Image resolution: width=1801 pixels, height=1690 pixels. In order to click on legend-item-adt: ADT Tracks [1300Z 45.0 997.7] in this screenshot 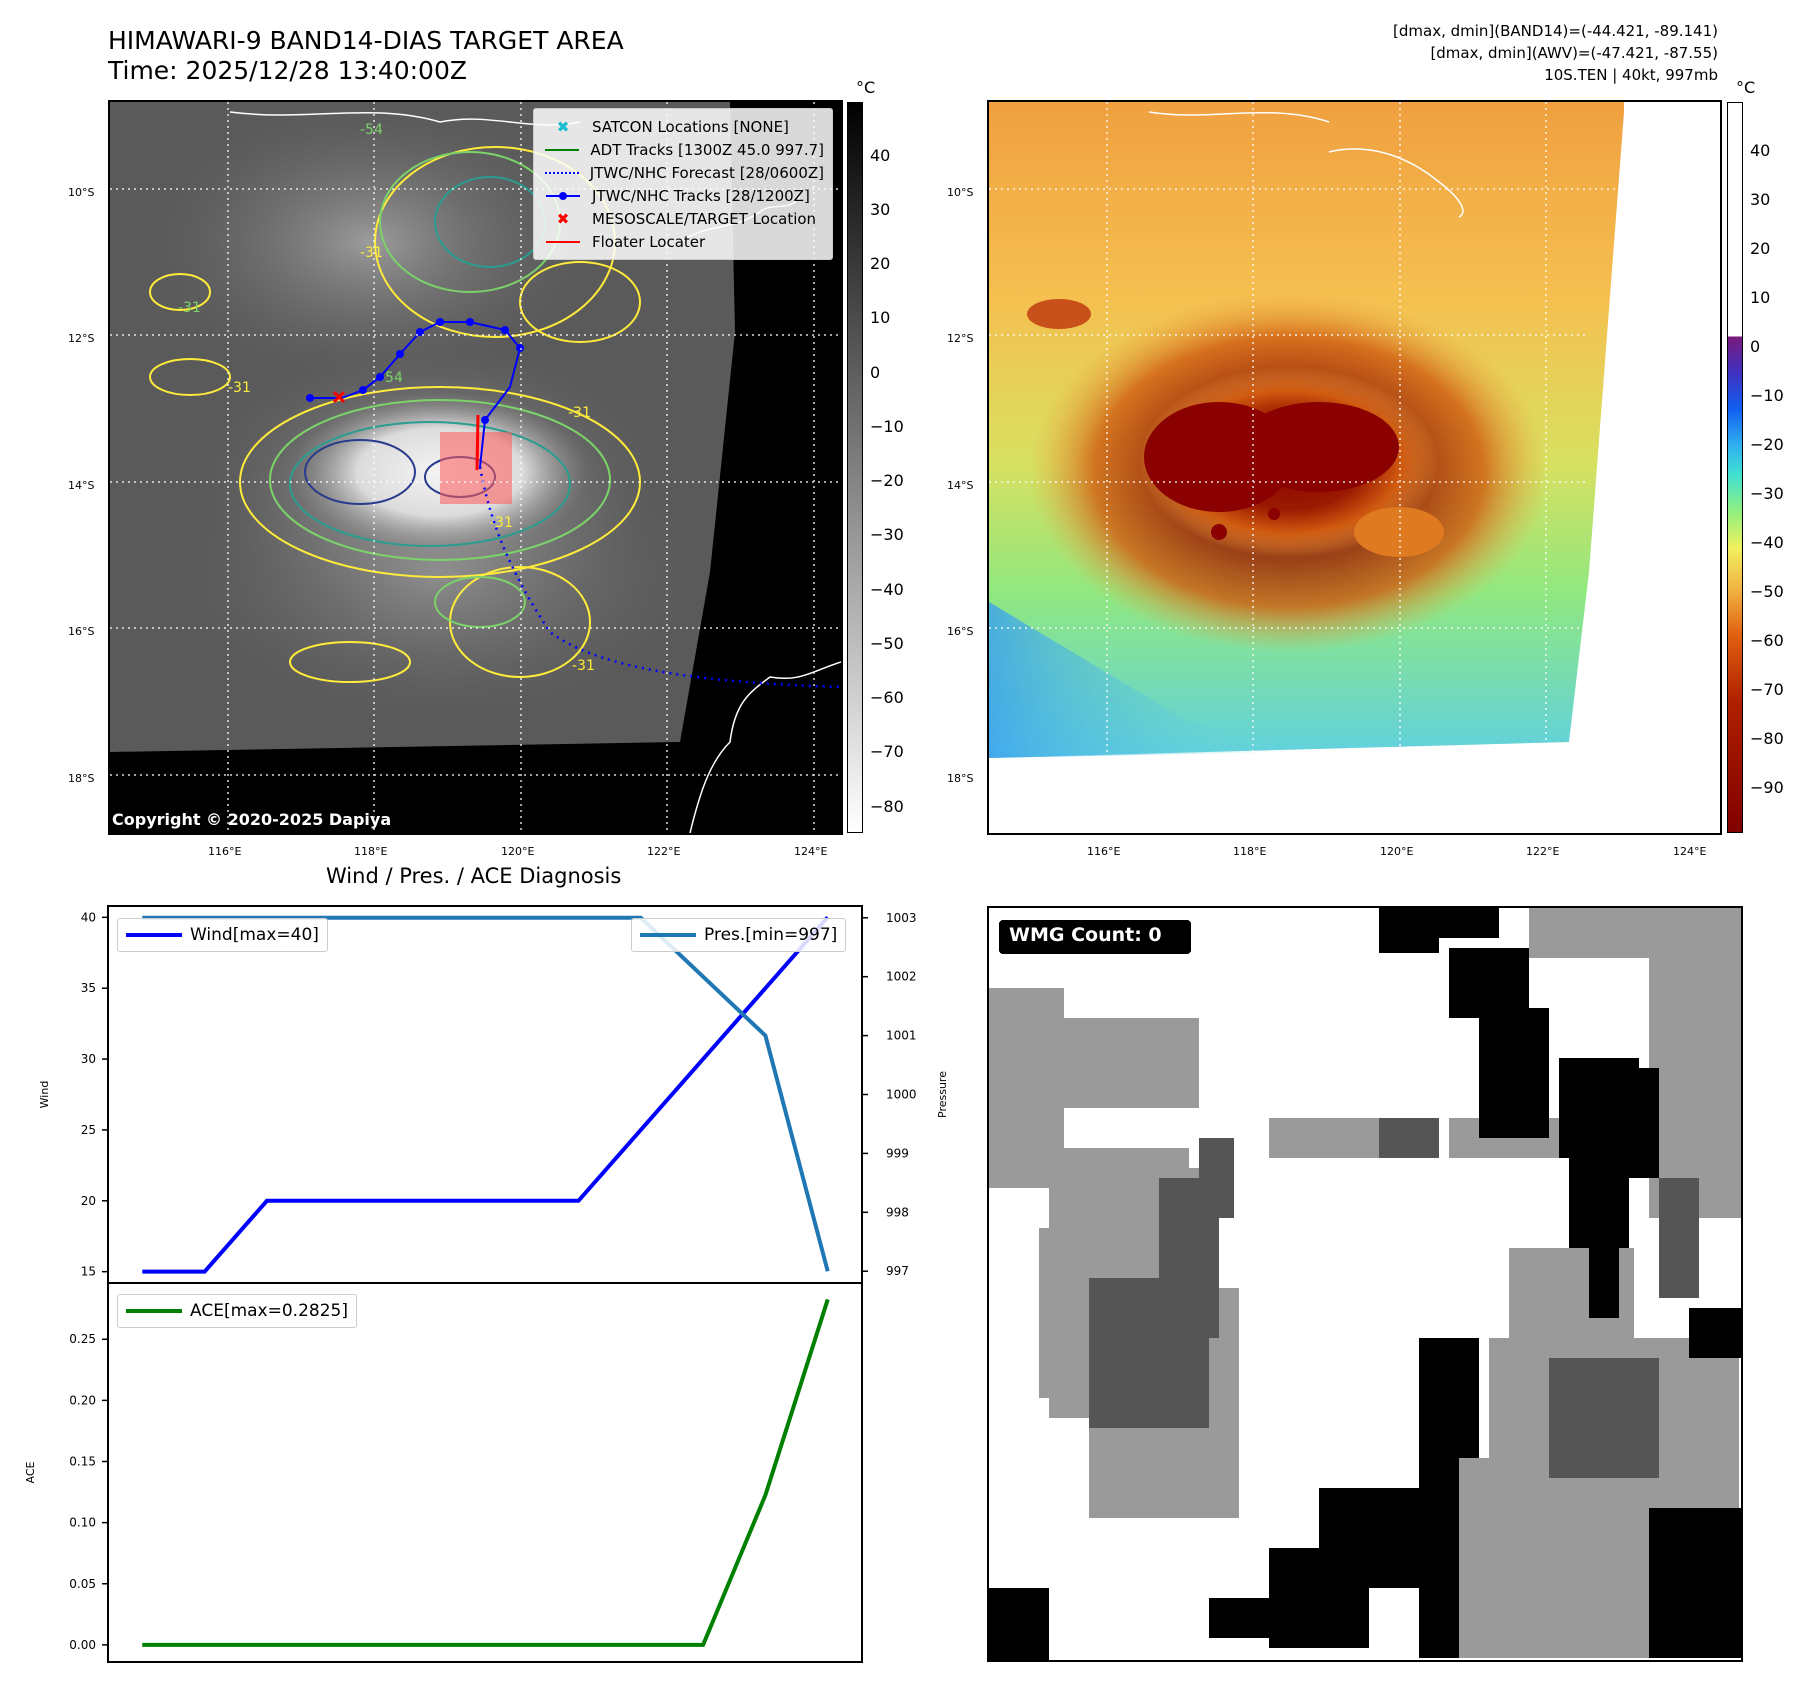, I will do `click(683, 149)`.